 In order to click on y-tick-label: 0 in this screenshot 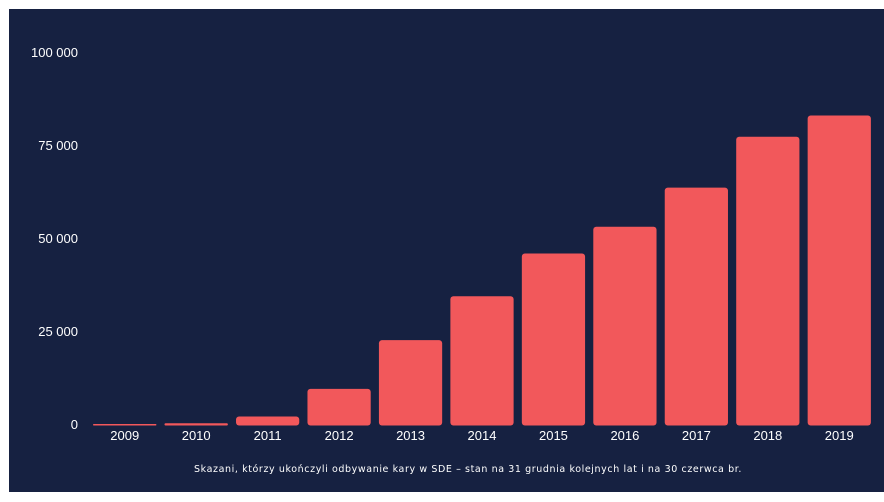, I will do `click(74, 424)`.